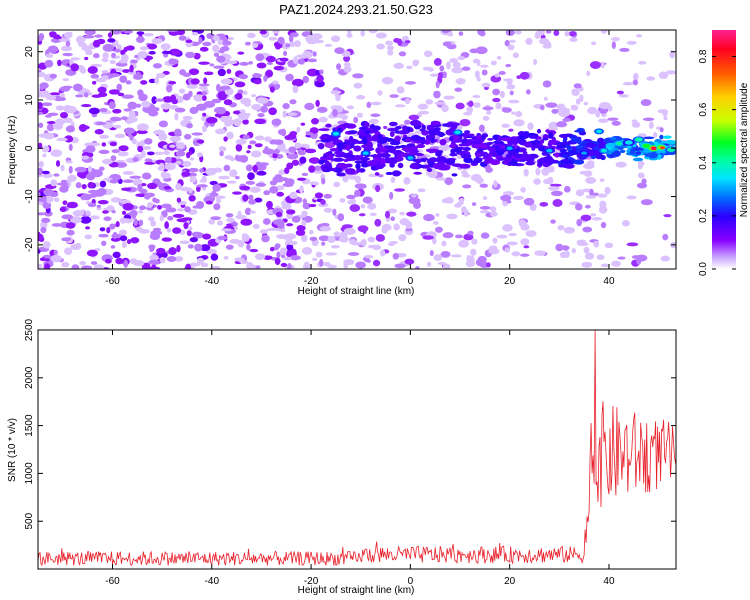 The image size is (750, 600). I want to click on colorbar-tick-label: 0.4, so click(703, 162).